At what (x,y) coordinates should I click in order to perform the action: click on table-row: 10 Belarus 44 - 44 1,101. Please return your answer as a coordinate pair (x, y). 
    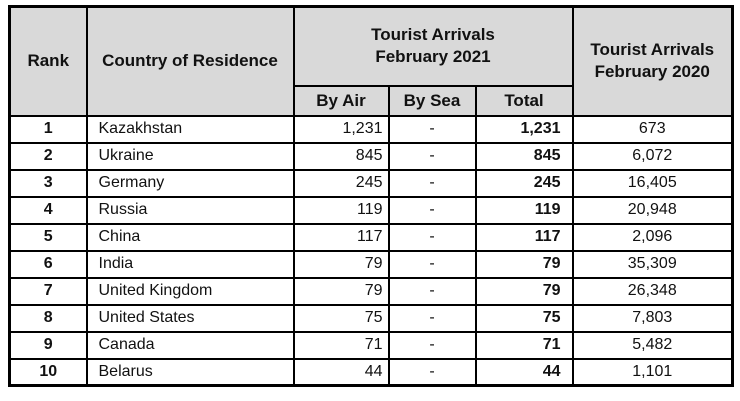
    Looking at the image, I should click on (371, 372).